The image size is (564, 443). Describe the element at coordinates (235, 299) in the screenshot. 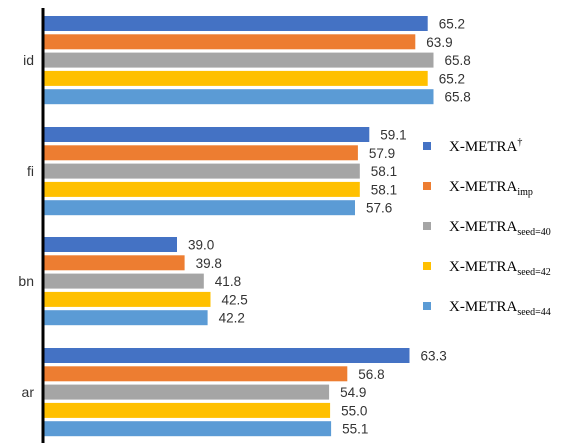

I see `value-label-bn-series-4: 42.5` at that location.